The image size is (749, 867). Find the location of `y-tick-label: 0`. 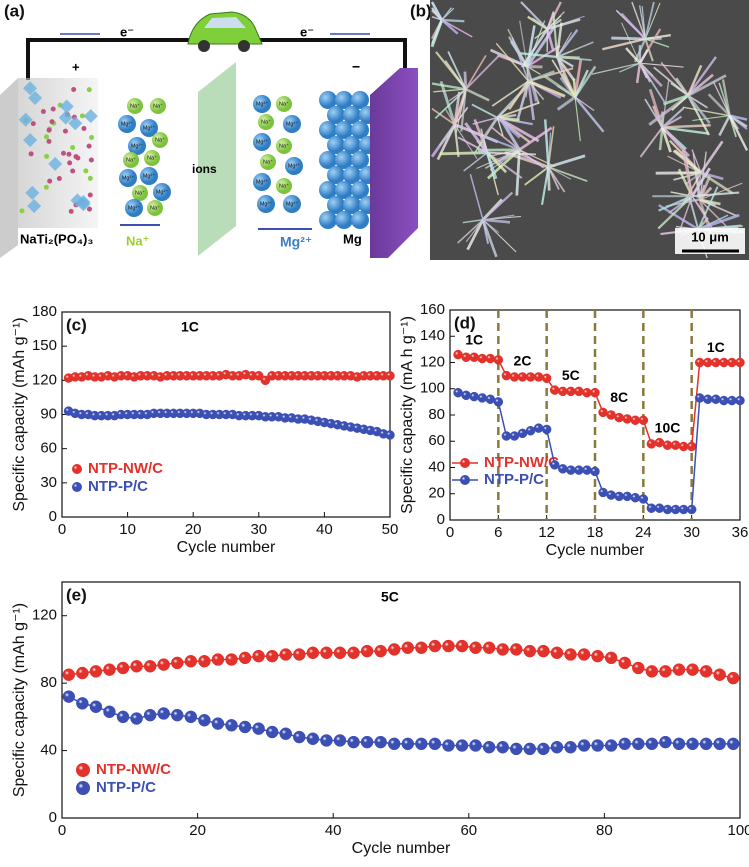

y-tick-label: 0 is located at coordinates (441, 519).